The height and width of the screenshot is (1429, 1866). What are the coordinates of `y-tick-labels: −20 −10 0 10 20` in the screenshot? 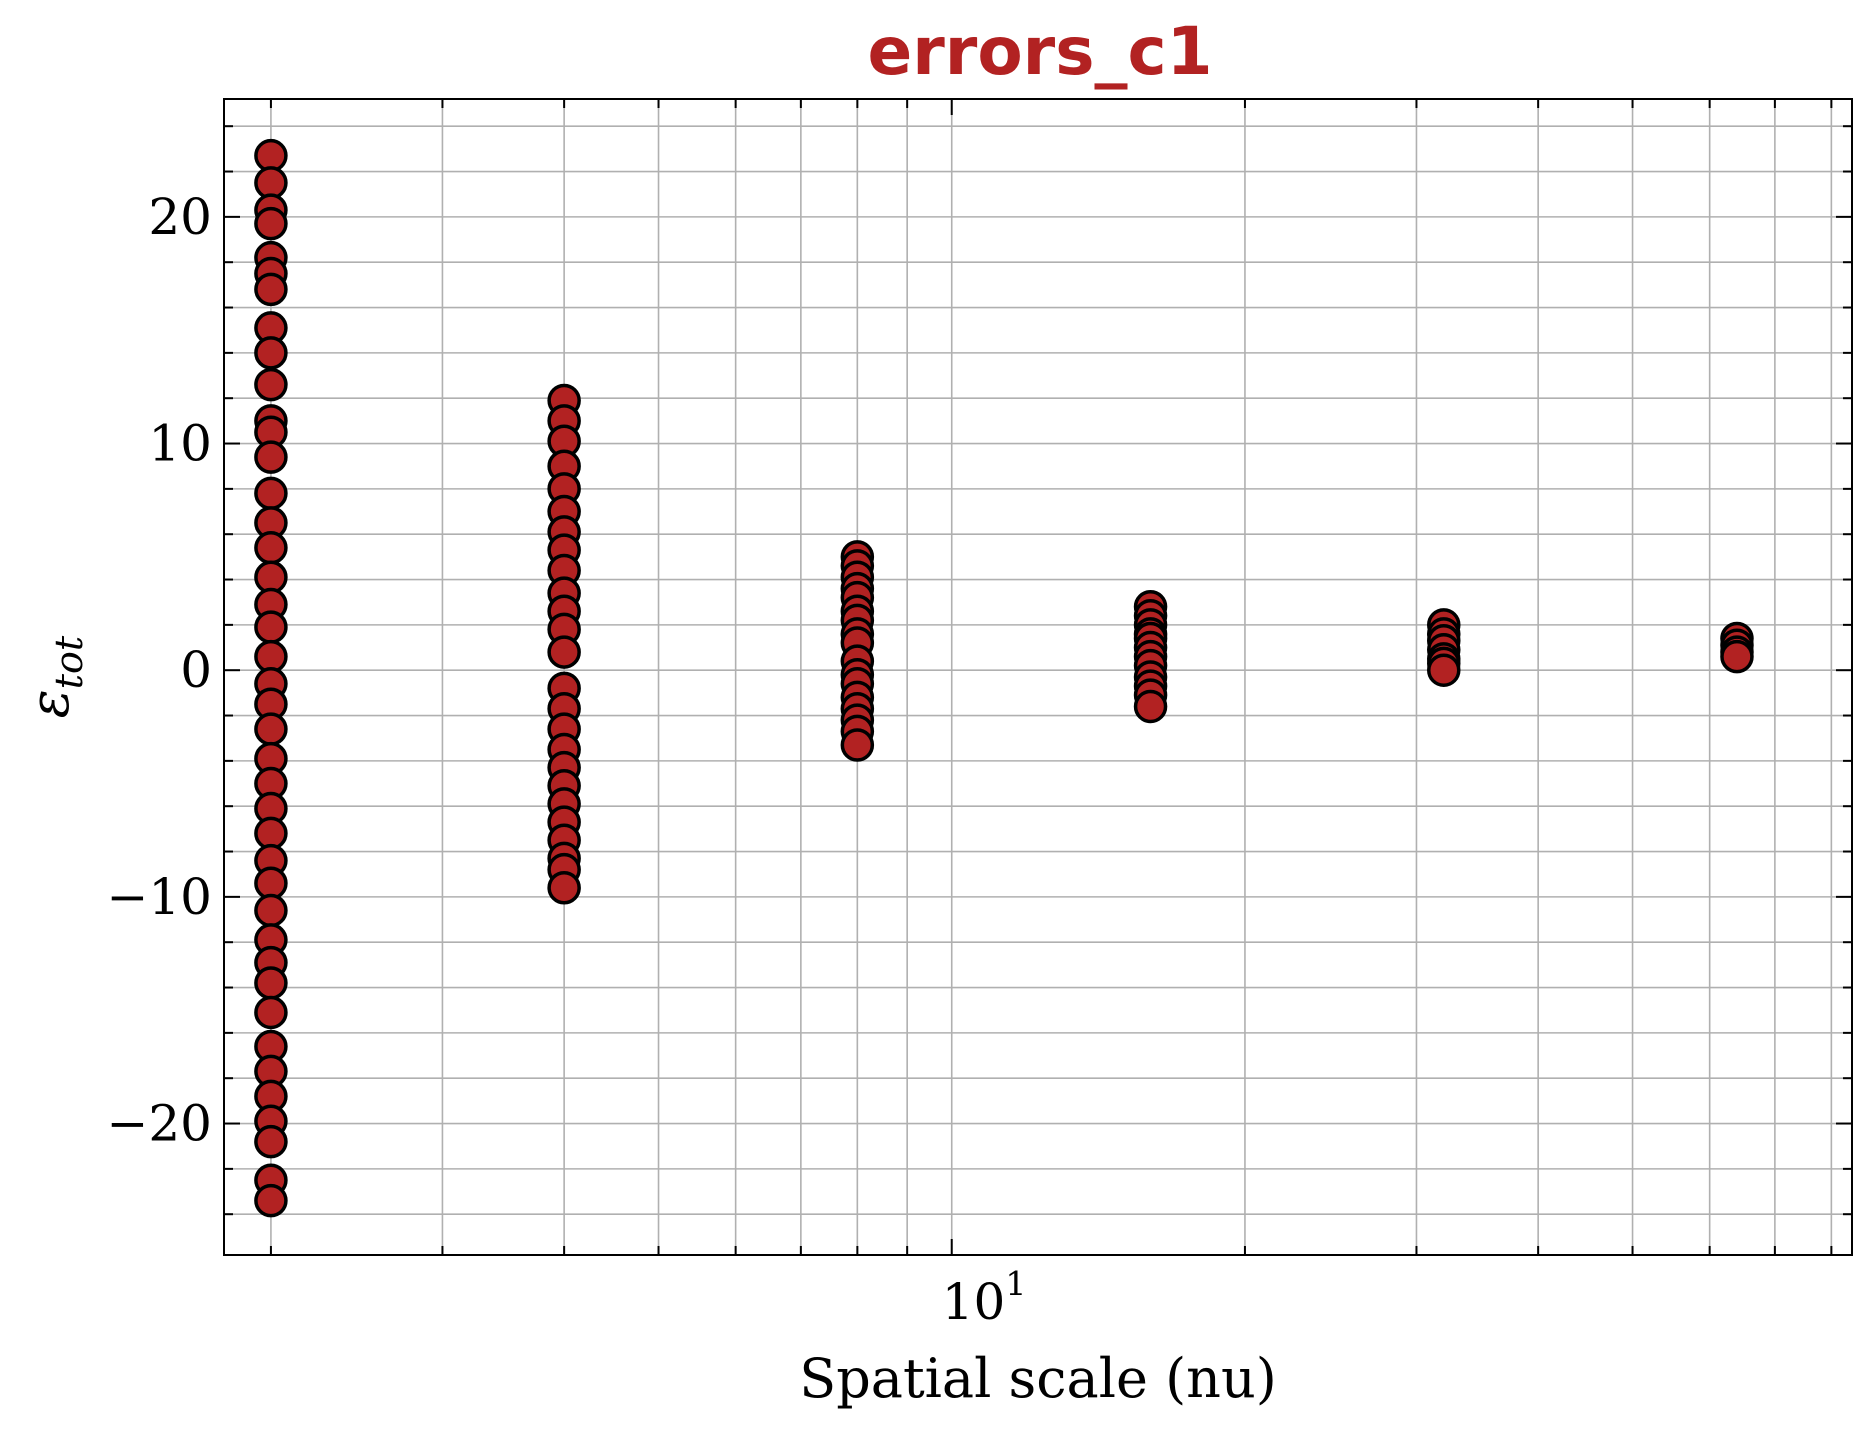 It's located at (159, 670).